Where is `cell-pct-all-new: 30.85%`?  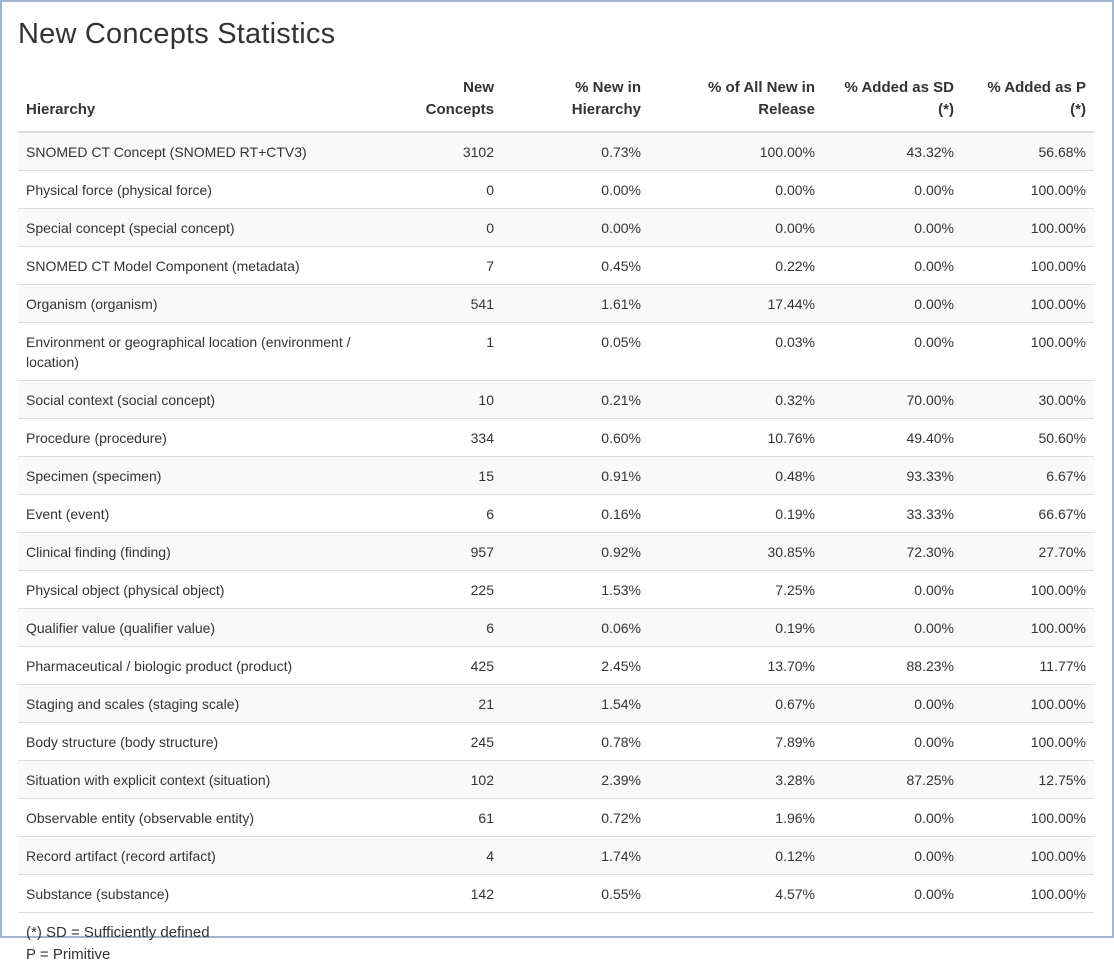
cell-pct-all-new: 30.85% is located at coordinates (736, 551).